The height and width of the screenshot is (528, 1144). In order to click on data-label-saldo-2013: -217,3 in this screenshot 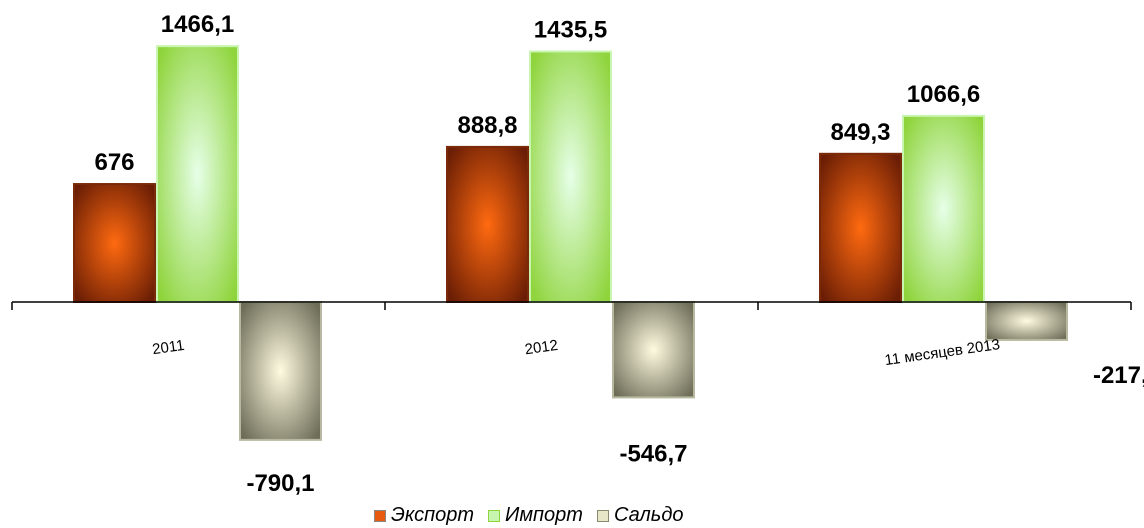, I will do `click(1118, 375)`.